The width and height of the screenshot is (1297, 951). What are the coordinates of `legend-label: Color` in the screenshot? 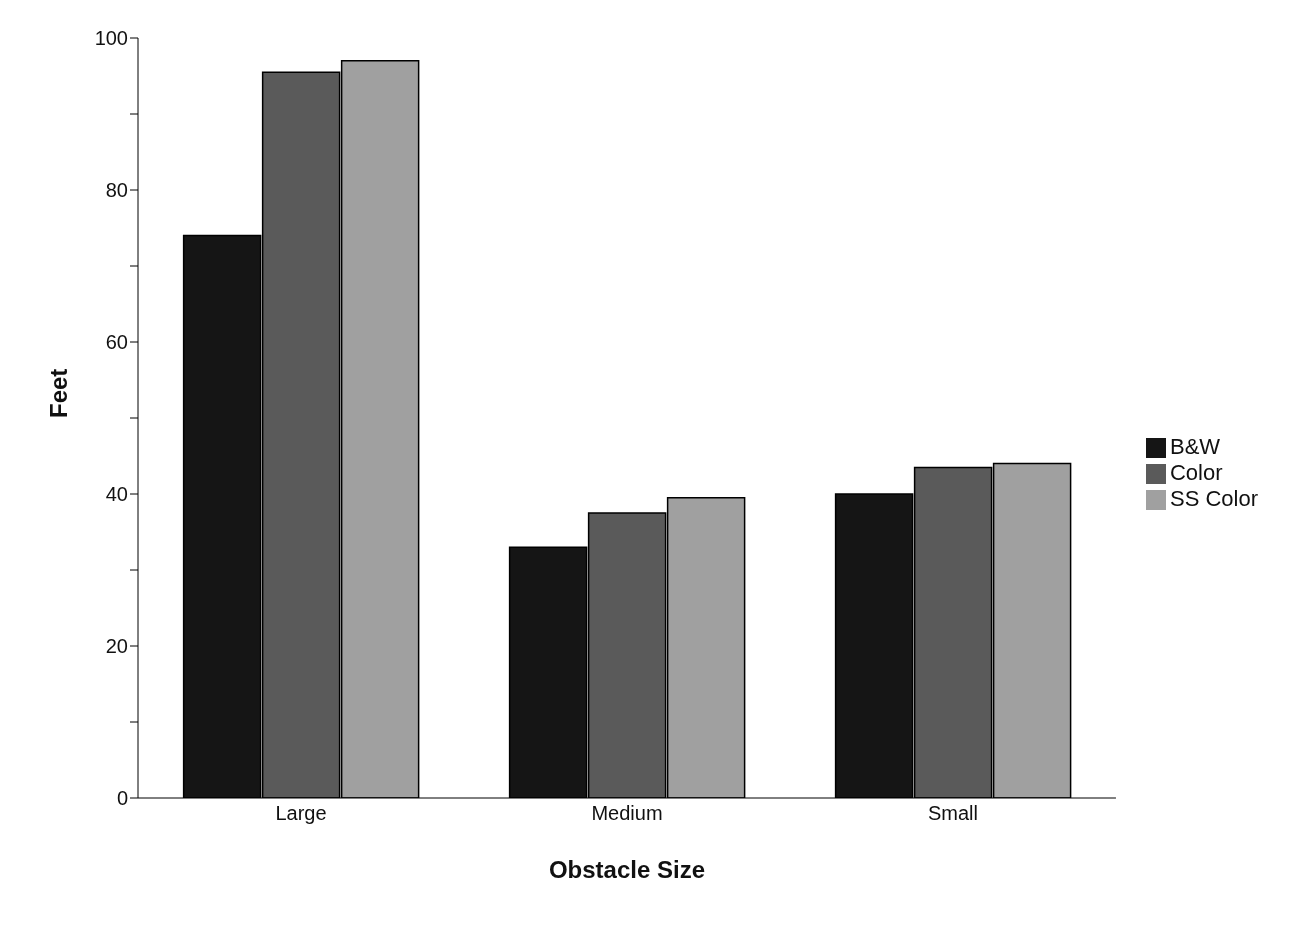 It's located at (1196, 472).